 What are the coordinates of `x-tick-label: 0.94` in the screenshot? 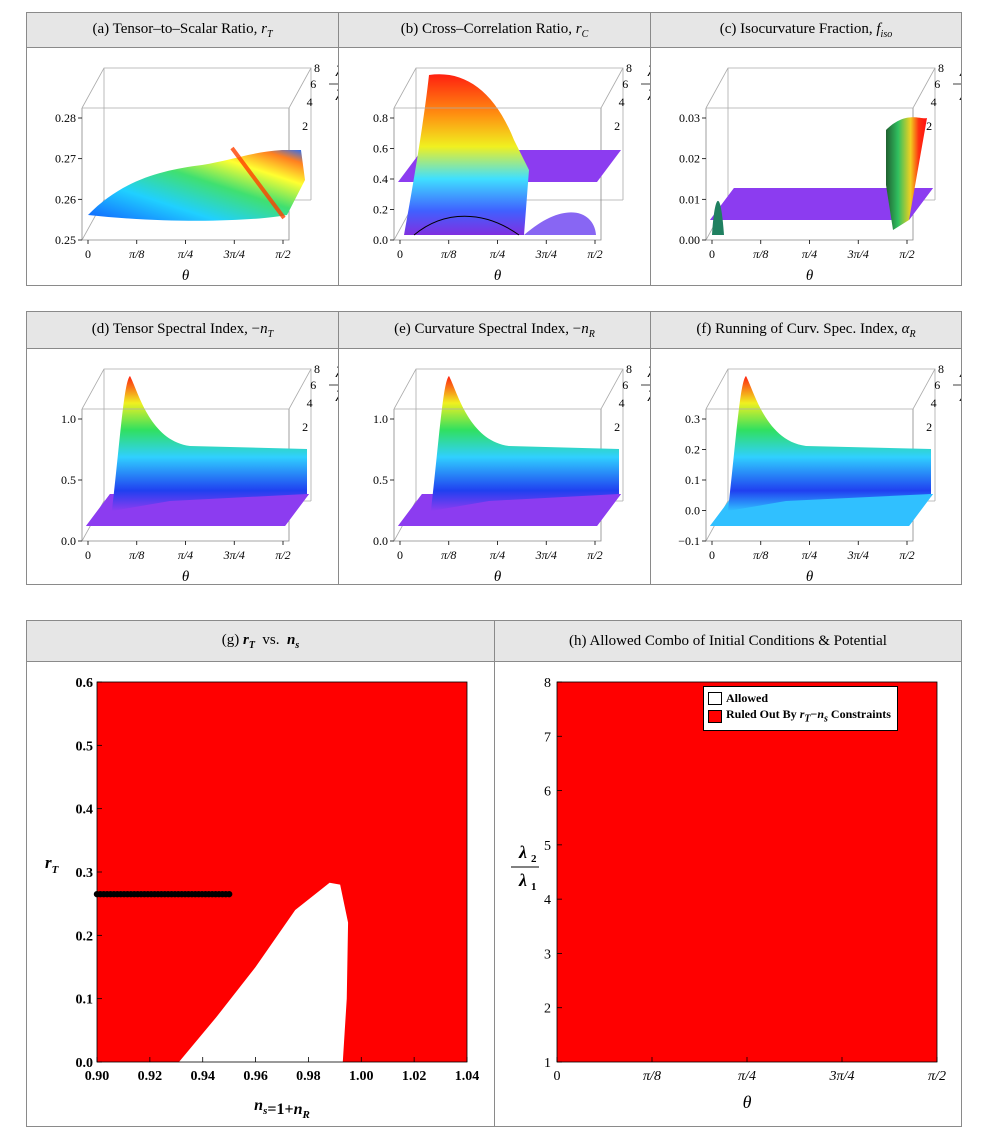 It's located at (202, 1076).